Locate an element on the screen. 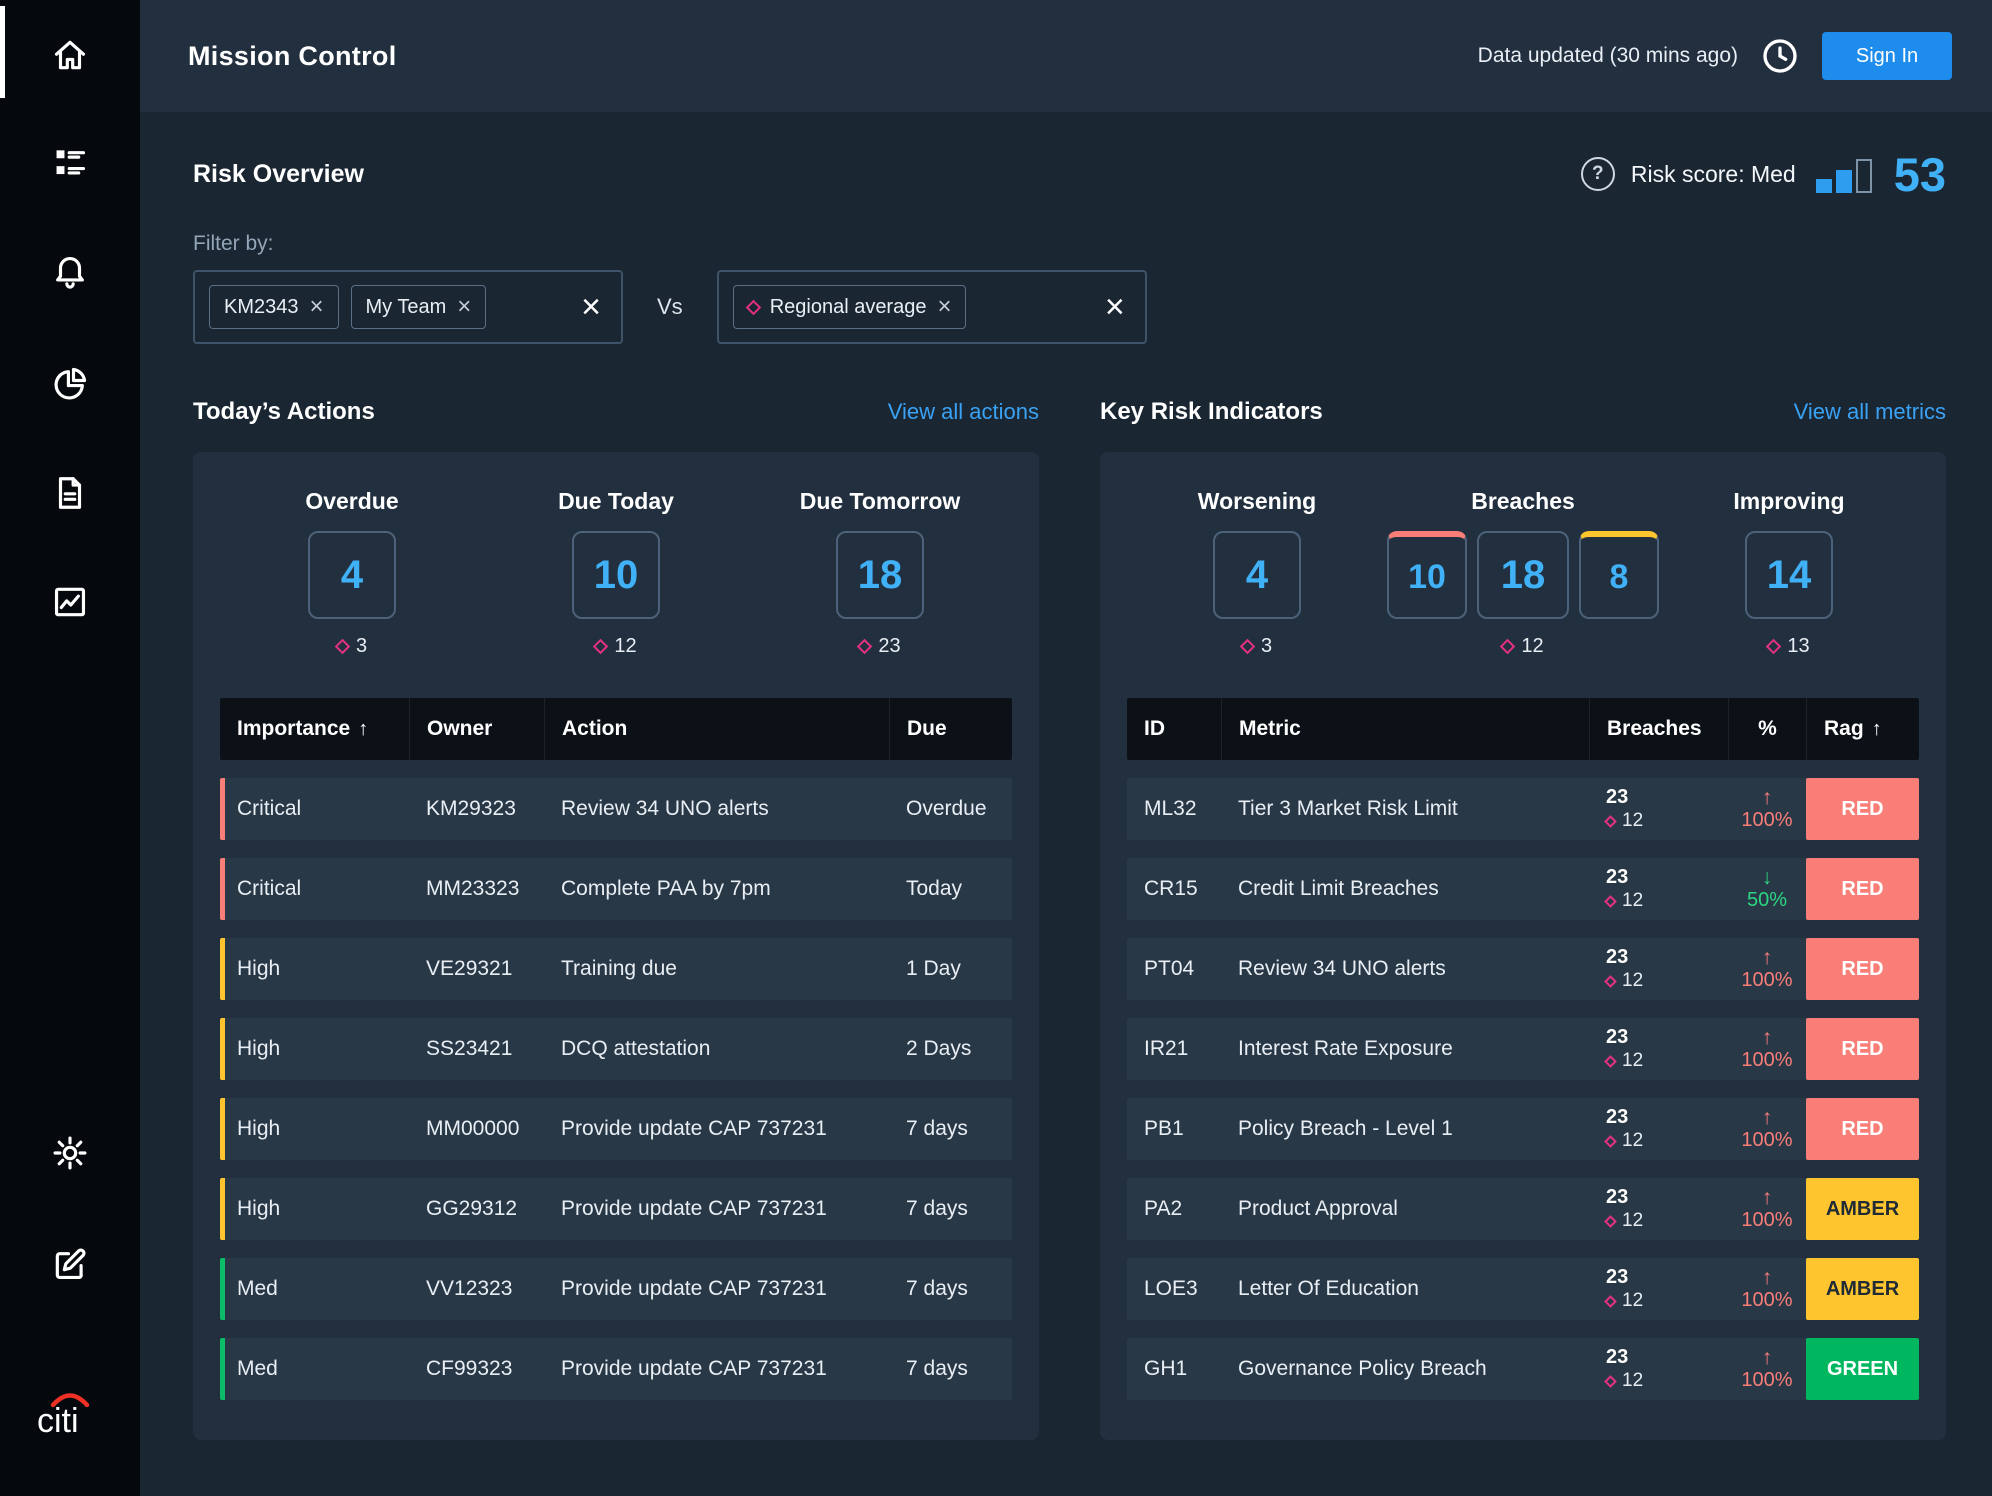 The image size is (1992, 1496). header-right: Data updated (30 mins ago) Sign In is located at coordinates (1715, 56).